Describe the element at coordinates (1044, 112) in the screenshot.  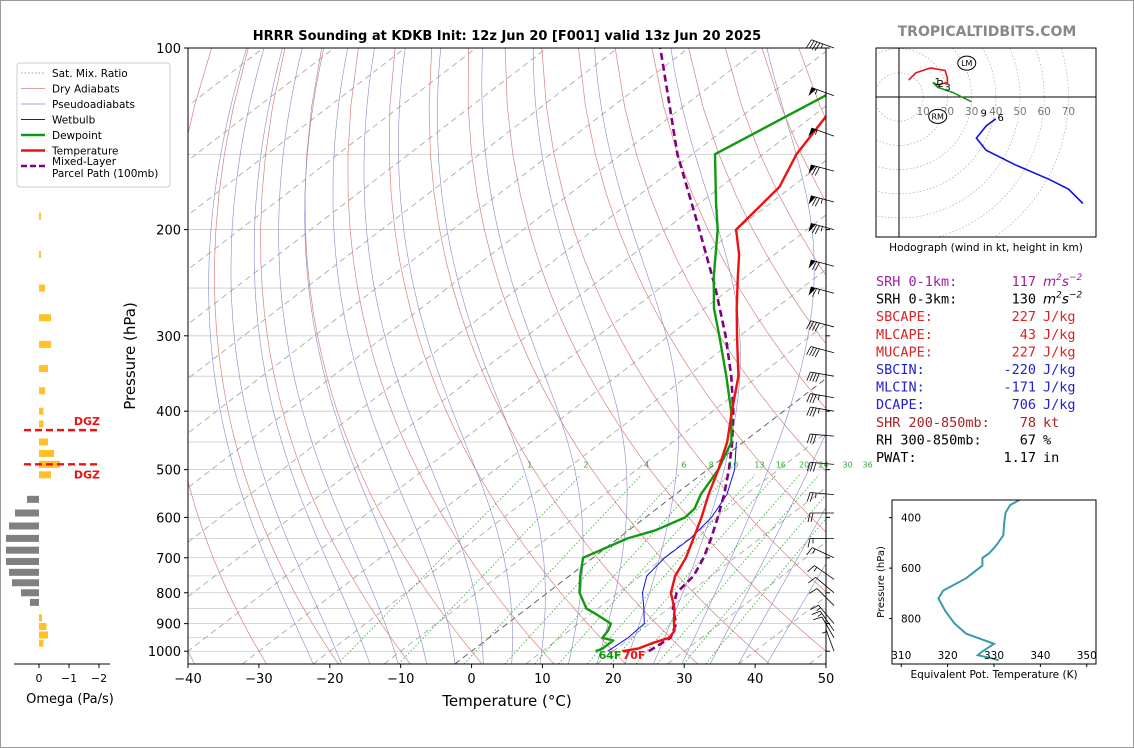
I see `hodograph-ring-label: 60` at that location.